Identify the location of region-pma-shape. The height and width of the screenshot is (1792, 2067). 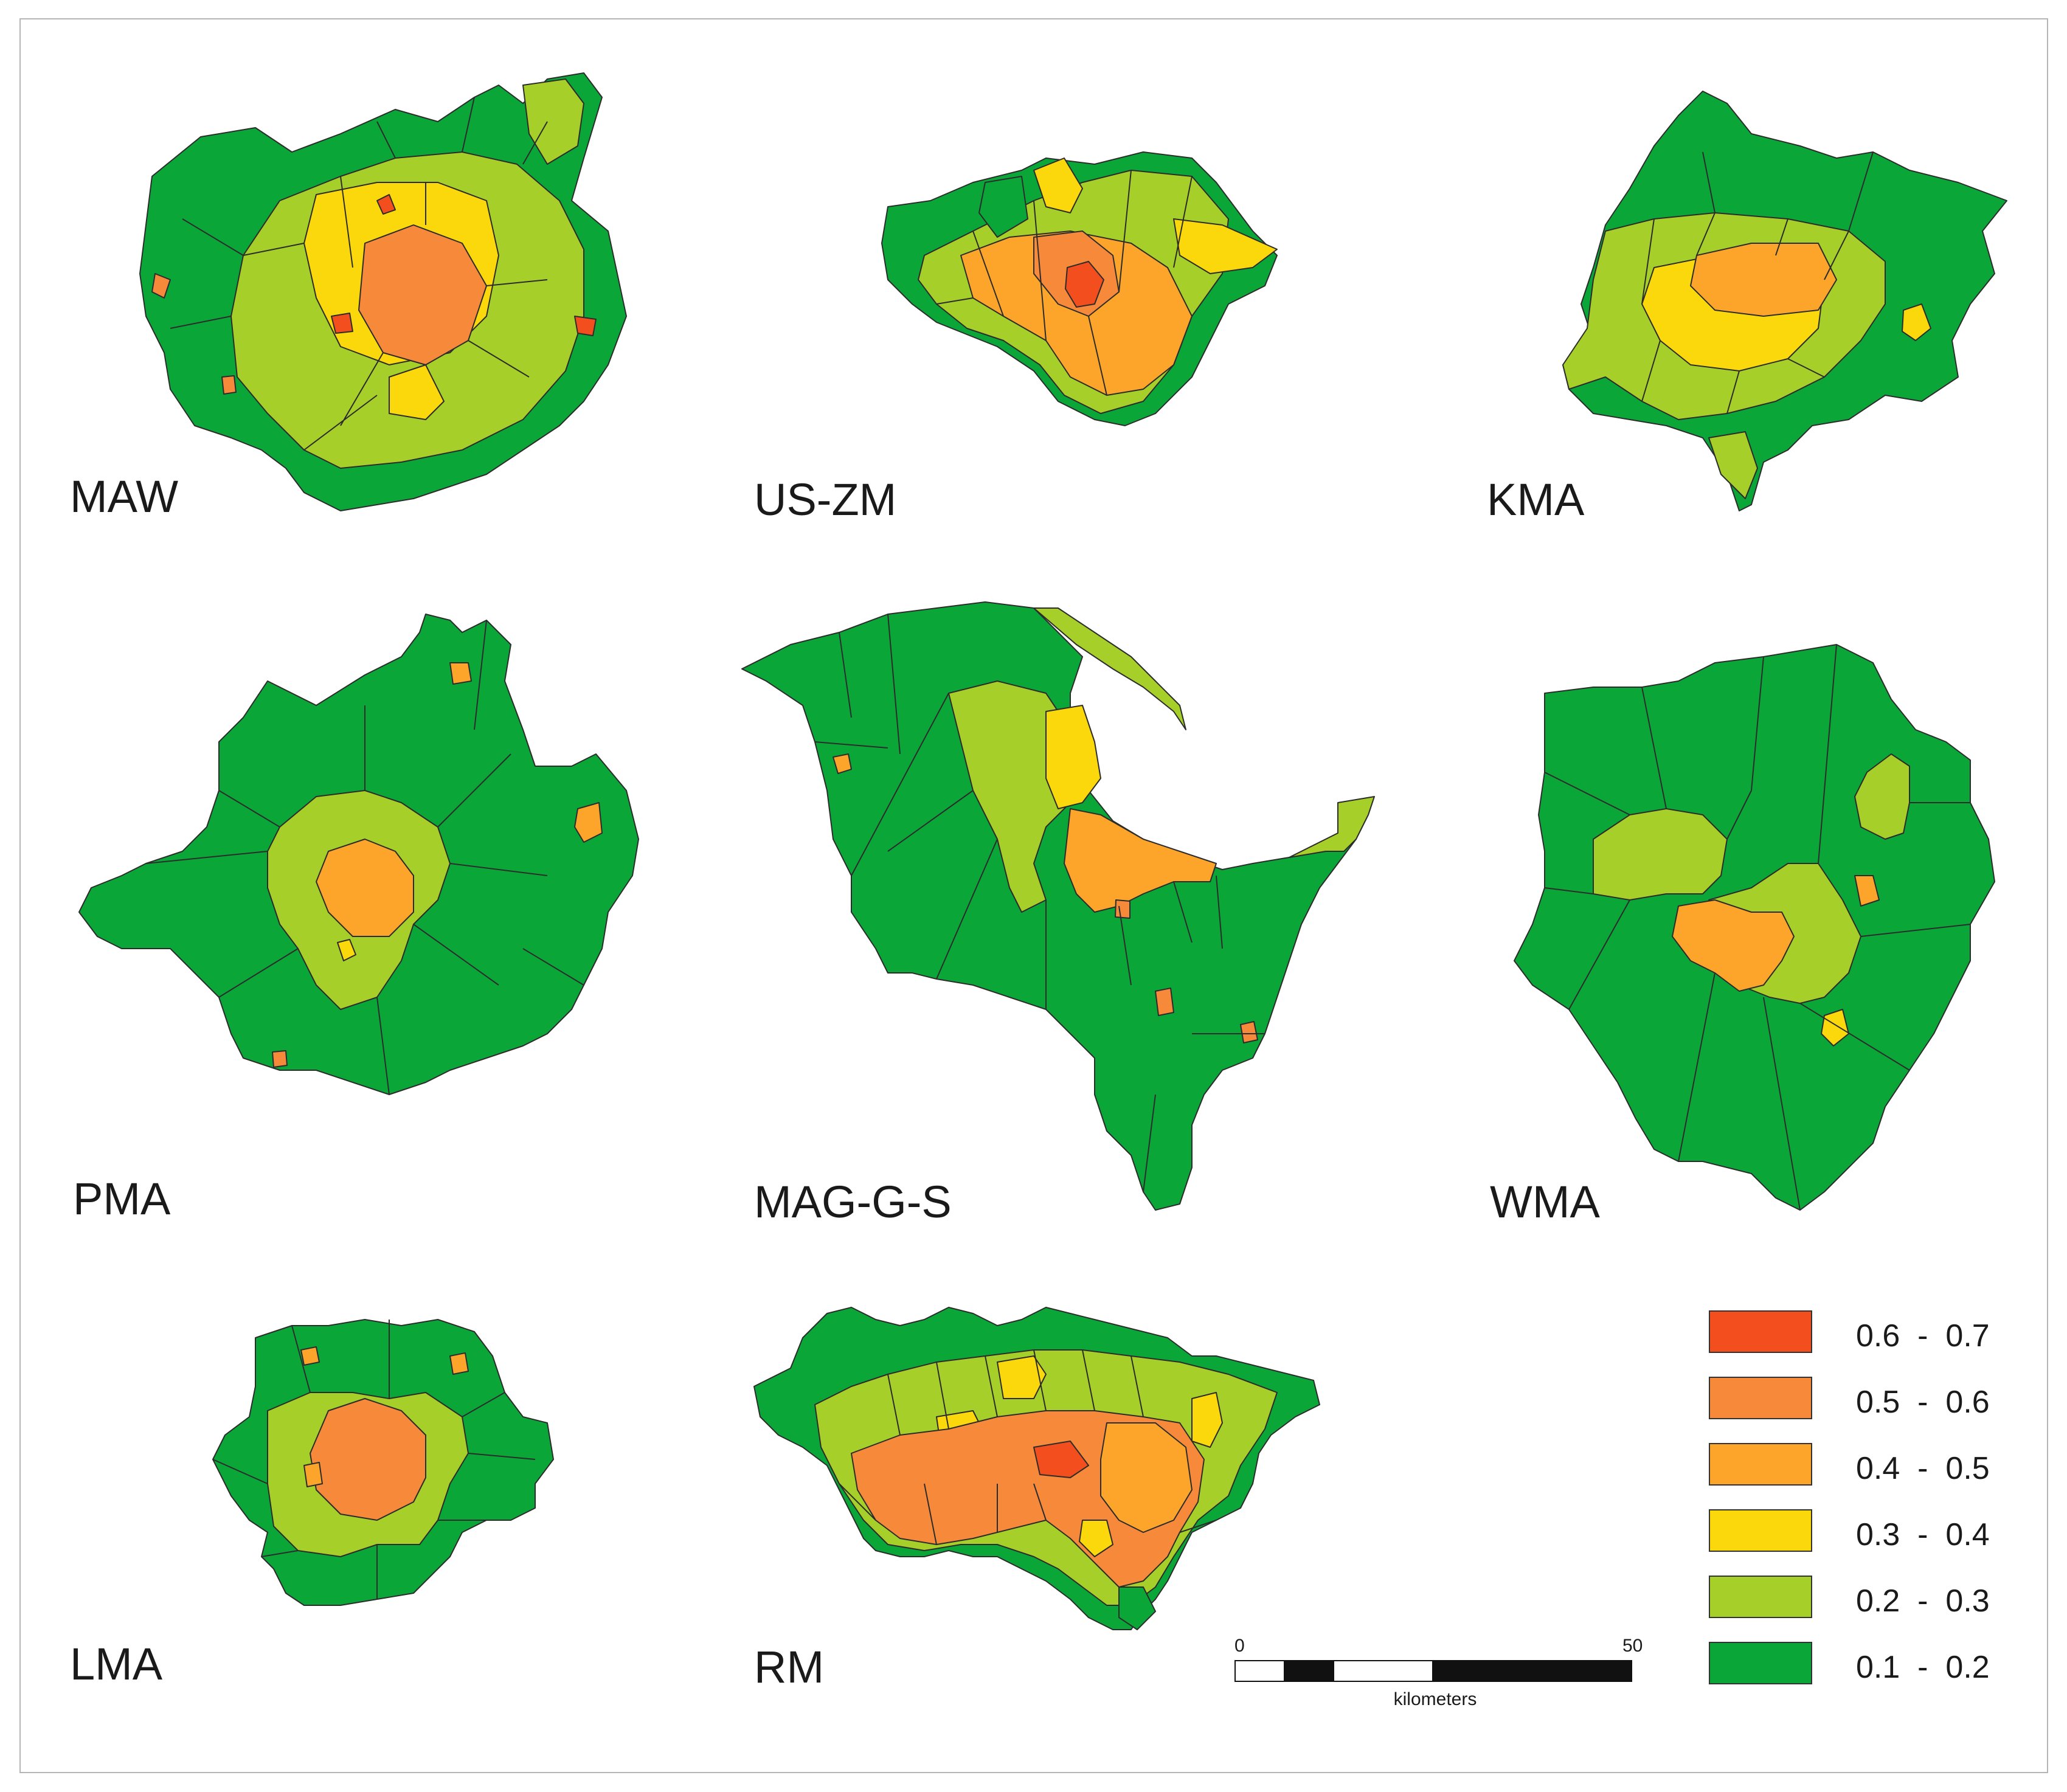
(358, 854).